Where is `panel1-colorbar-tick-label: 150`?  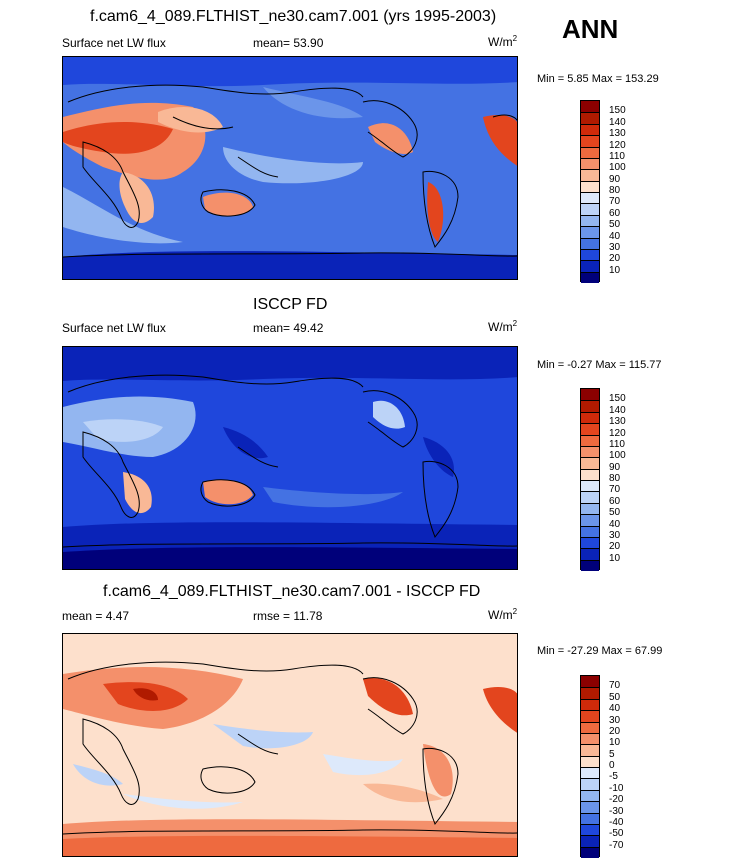 panel1-colorbar-tick-label: 150 is located at coordinates (617, 111).